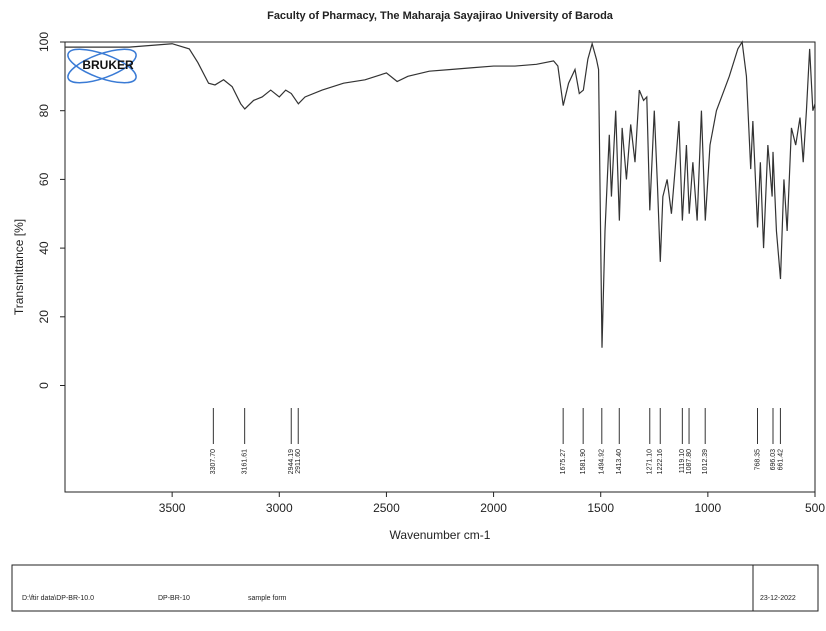 The image size is (826, 631). What do you see at coordinates (213, 461) in the screenshot?
I see `peak-label: 3307.70` at bounding box center [213, 461].